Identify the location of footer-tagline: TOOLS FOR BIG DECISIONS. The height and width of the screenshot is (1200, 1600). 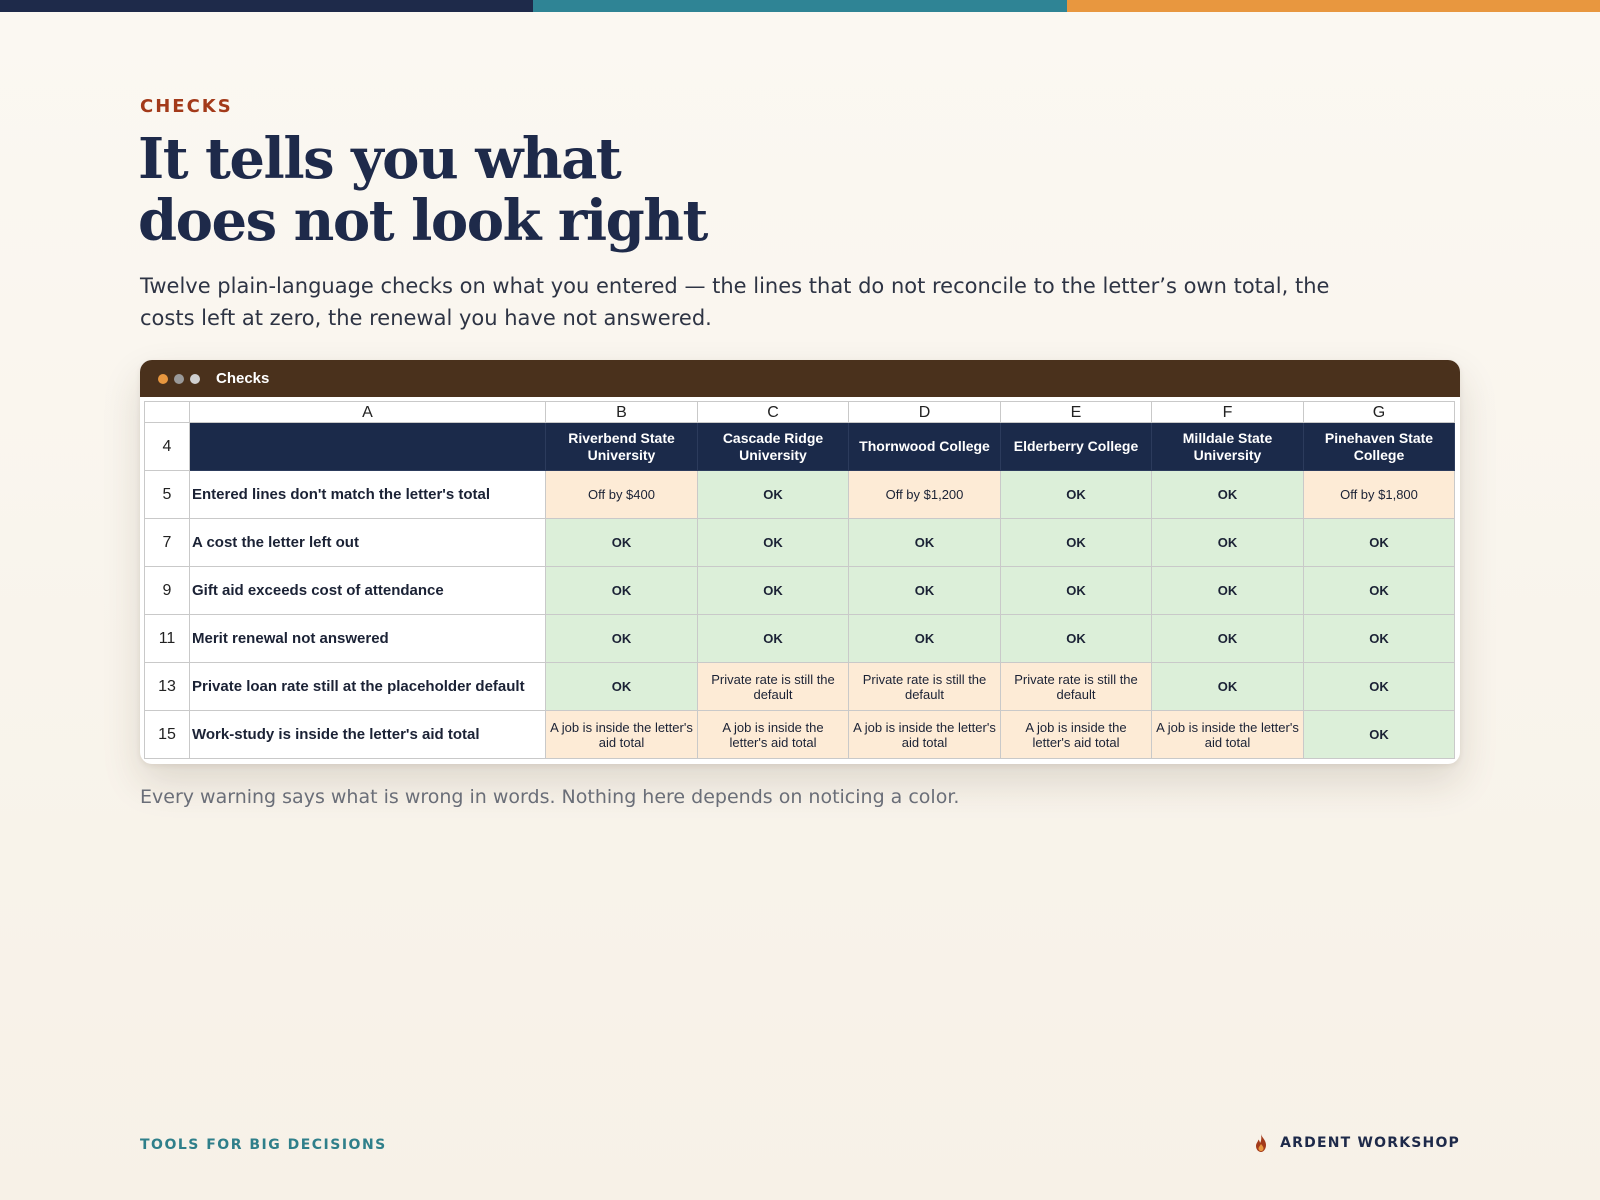
(263, 1145).